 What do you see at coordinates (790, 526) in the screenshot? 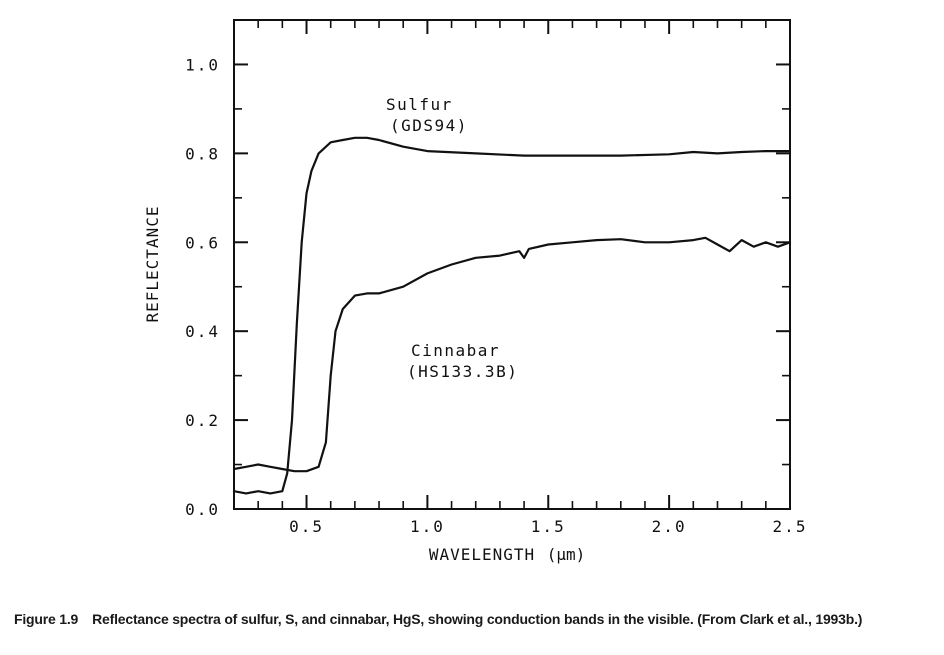
I see `x-tick-label: 2.5` at bounding box center [790, 526].